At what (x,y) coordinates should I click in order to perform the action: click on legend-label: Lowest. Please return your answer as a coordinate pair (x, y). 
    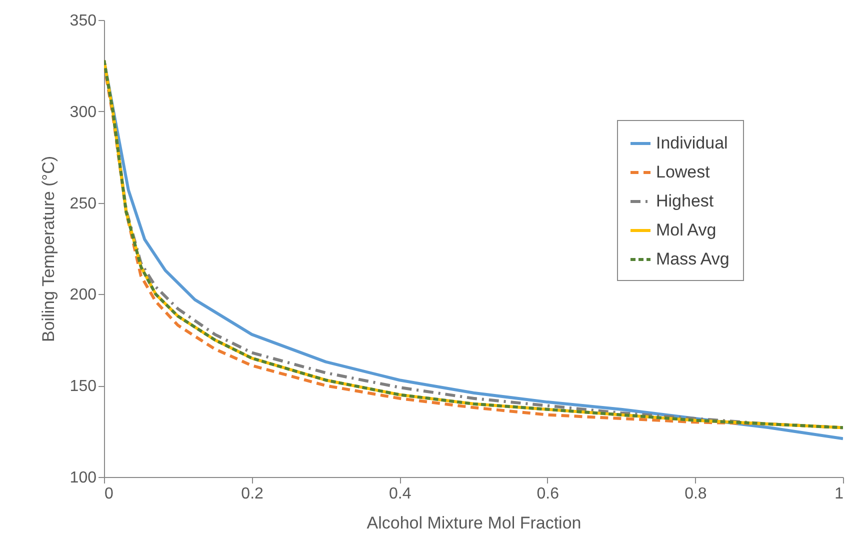
    Looking at the image, I should click on (683, 172).